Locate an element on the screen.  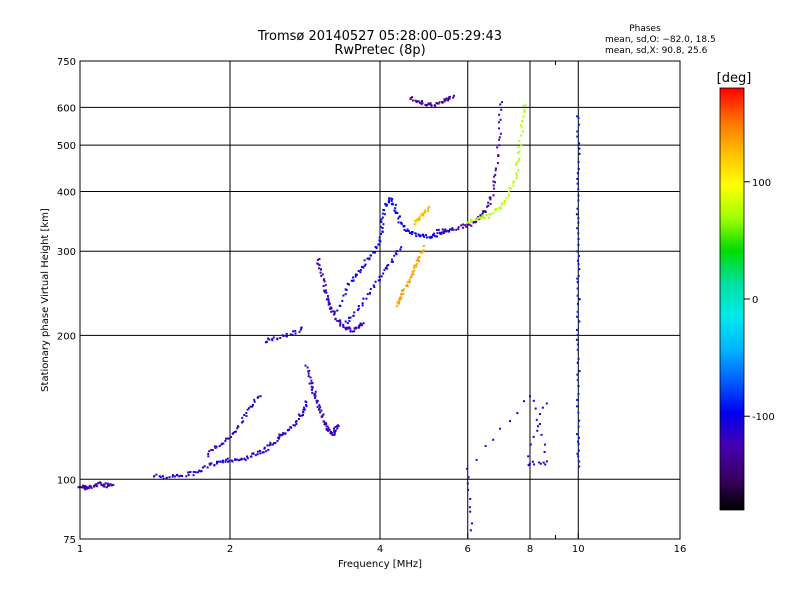
x-tick-label: 16 is located at coordinates (680, 549).